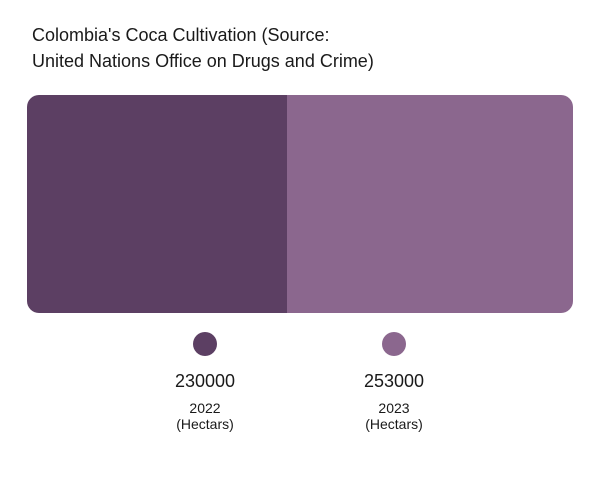 The height and width of the screenshot is (500, 599). What do you see at coordinates (205, 344) in the screenshot?
I see `legend-dot-2022` at bounding box center [205, 344].